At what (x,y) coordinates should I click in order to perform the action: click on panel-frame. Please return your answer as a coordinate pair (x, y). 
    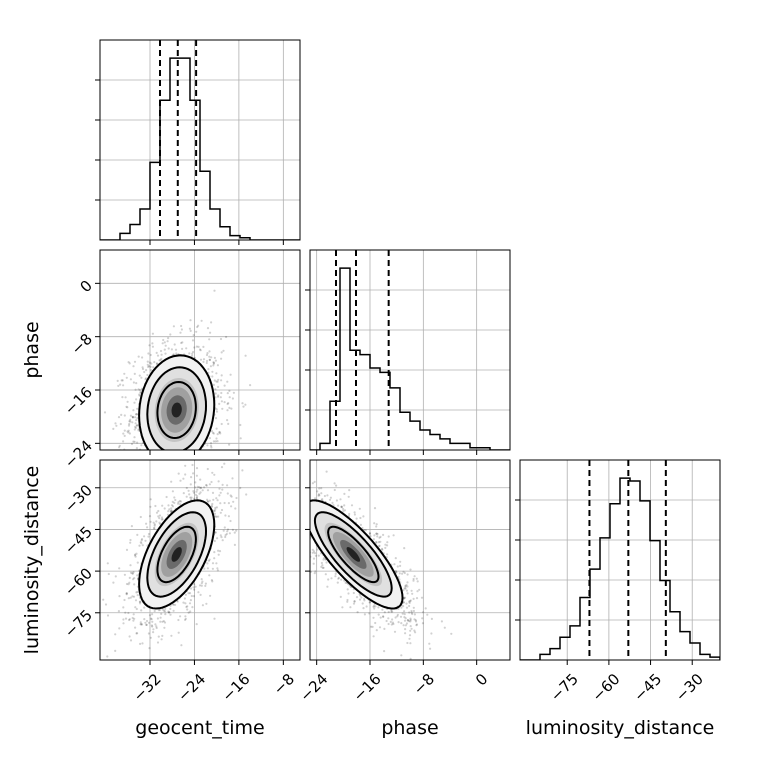
    Looking at the image, I should click on (410, 560).